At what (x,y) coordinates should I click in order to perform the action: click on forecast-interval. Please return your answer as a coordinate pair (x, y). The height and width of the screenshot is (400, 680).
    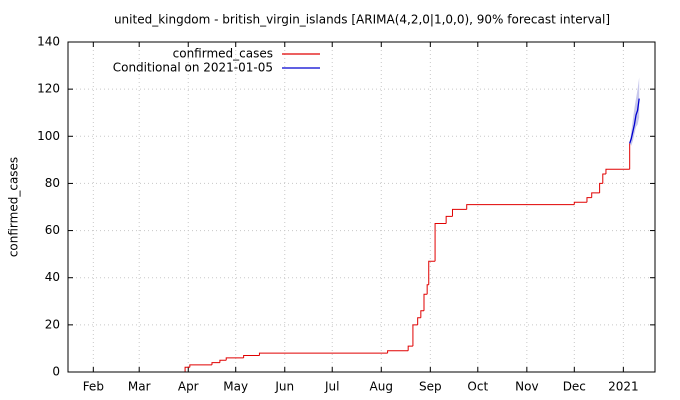
    Looking at the image, I should click on (634, 111).